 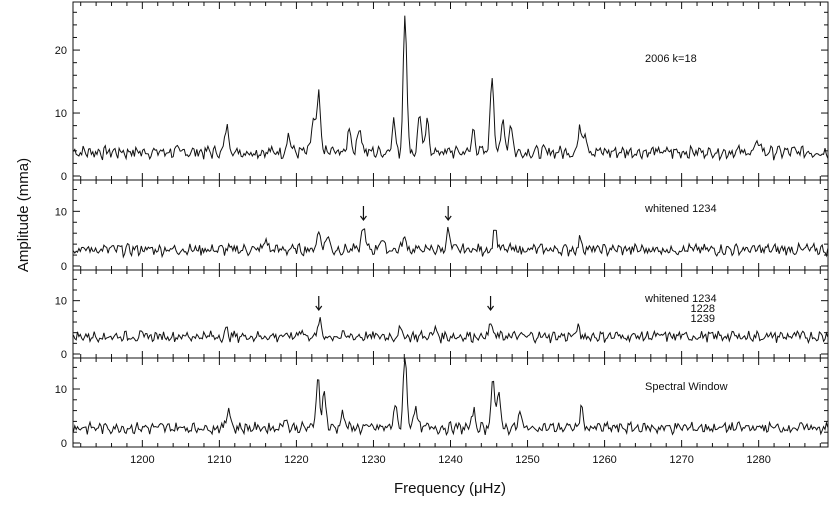 What do you see at coordinates (671, 59) in the screenshot?
I see `panel-label: 2006 k=18` at bounding box center [671, 59].